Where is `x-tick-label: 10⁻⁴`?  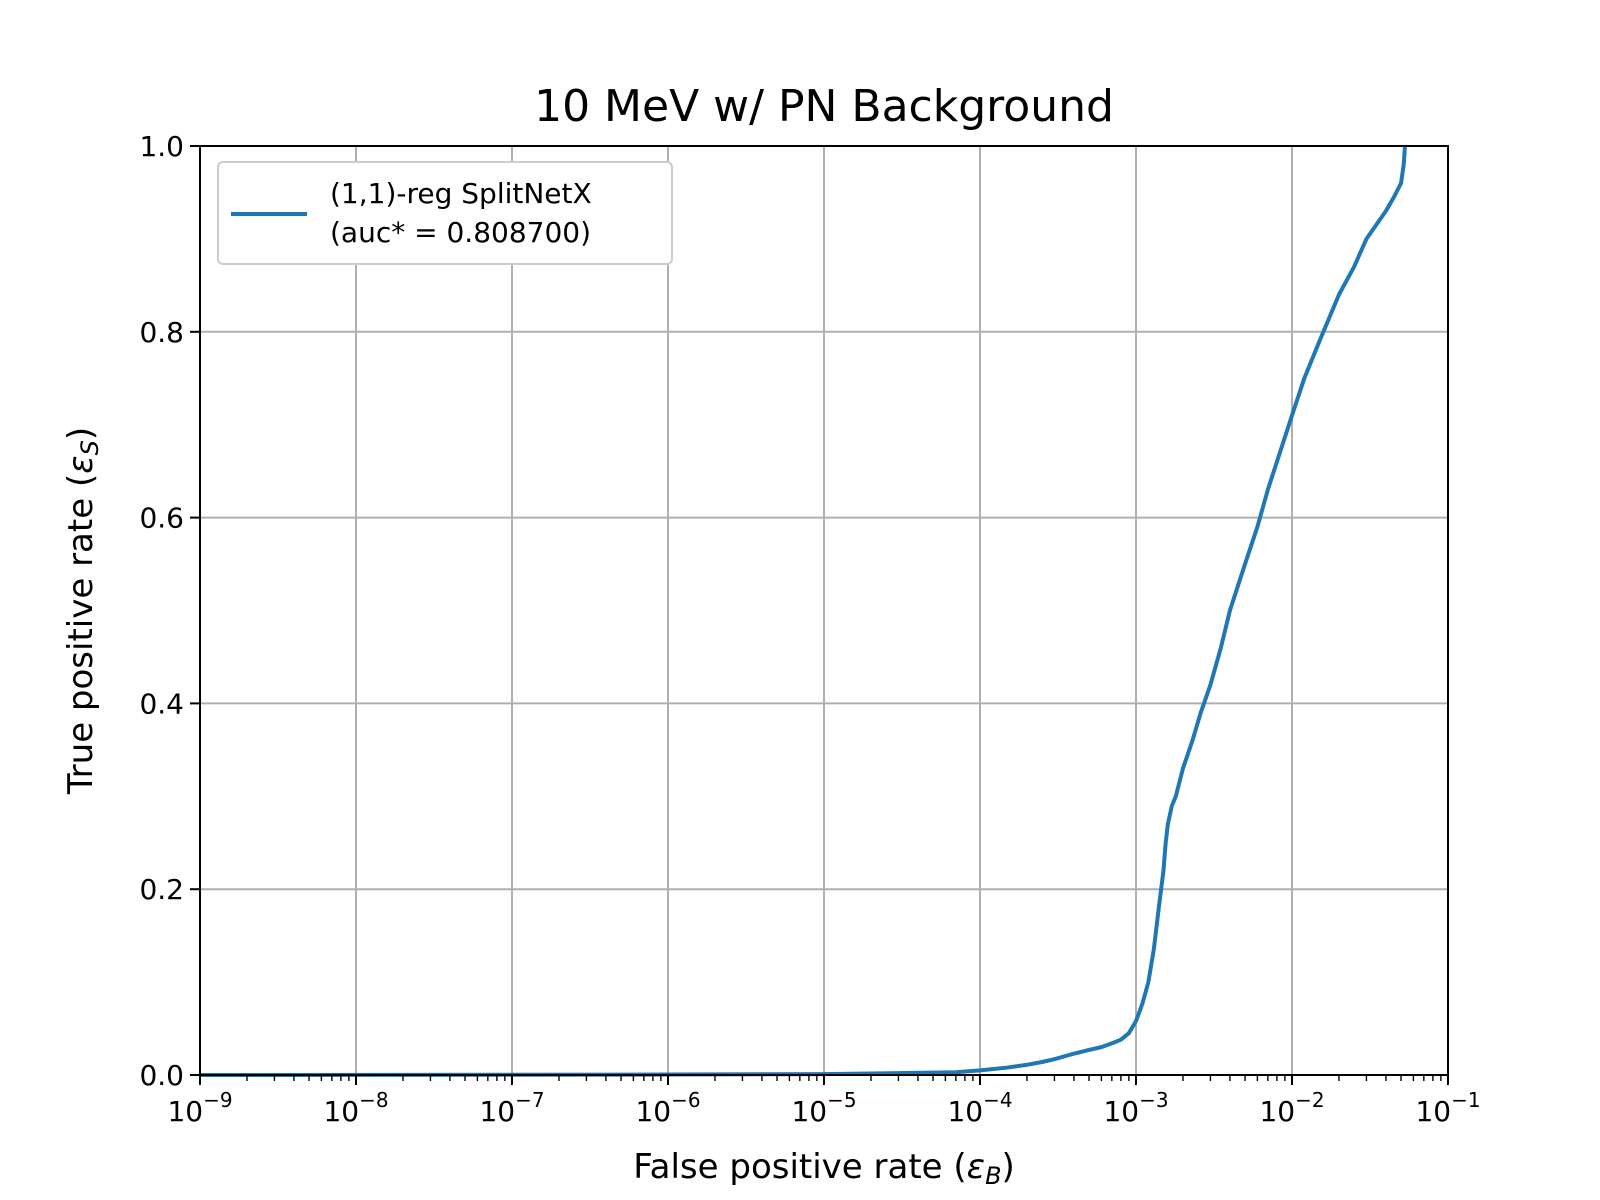
x-tick-label: 10⁻⁴ is located at coordinates (979, 1108).